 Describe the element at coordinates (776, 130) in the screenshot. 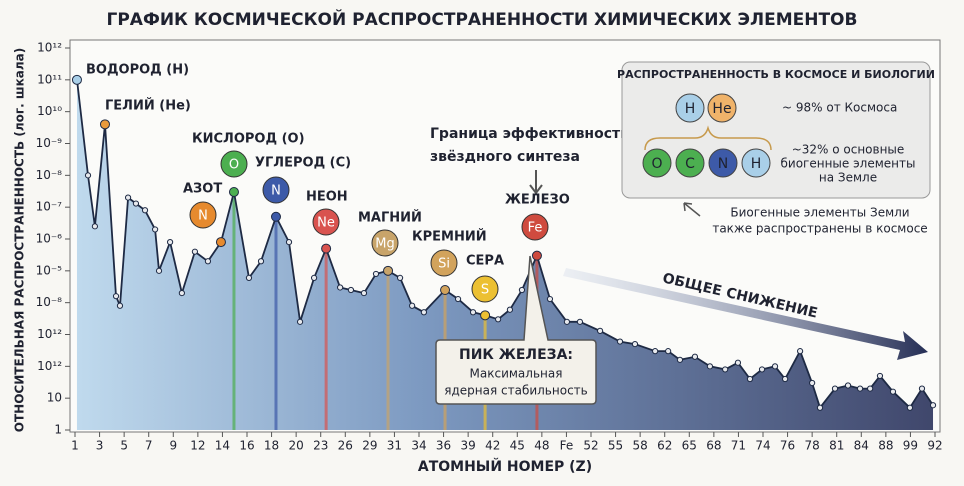

I see `inset-box` at that location.